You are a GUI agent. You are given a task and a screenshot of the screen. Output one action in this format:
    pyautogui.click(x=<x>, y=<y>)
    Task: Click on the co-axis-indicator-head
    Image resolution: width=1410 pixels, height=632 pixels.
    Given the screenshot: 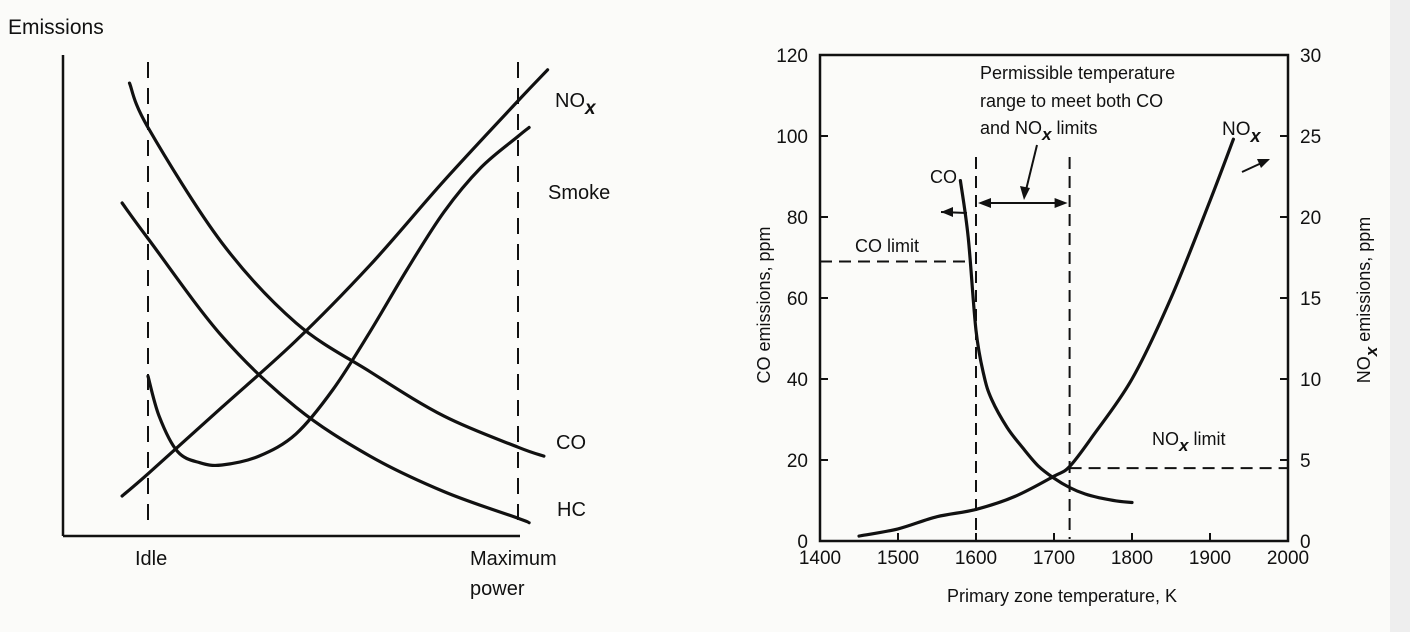 What is the action you would take?
    pyautogui.click(x=947, y=212)
    